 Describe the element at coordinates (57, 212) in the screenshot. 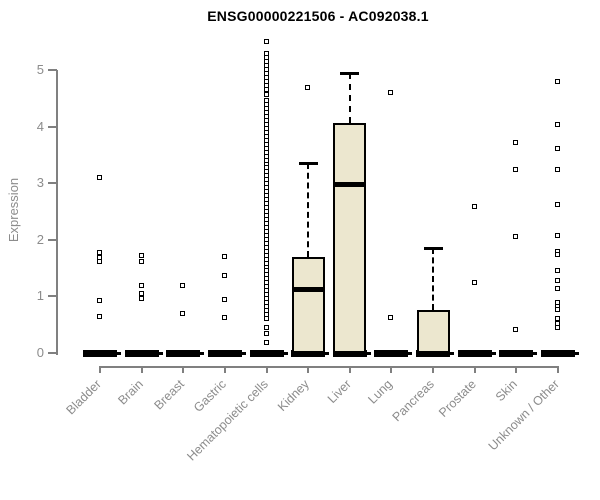

I see `y-axis-line` at that location.